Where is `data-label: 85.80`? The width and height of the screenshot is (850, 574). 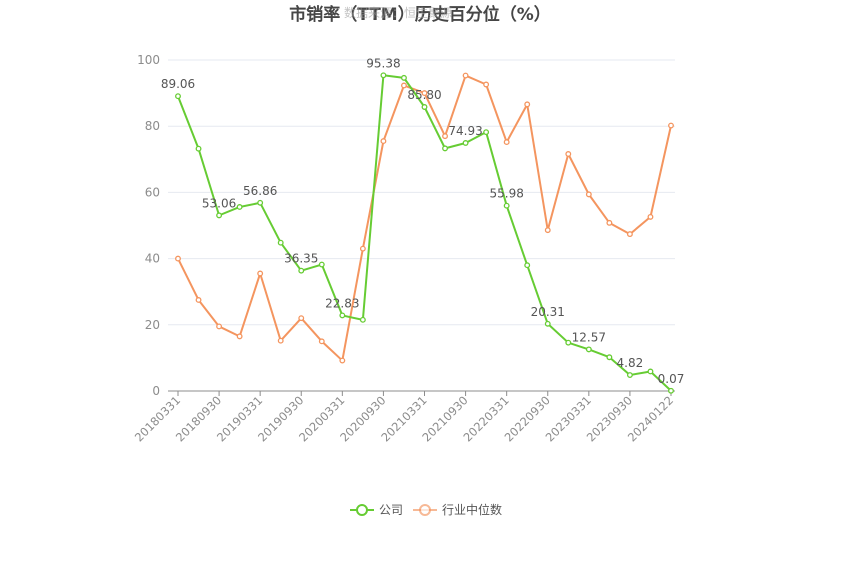 data-label: 85.80 is located at coordinates (424, 95).